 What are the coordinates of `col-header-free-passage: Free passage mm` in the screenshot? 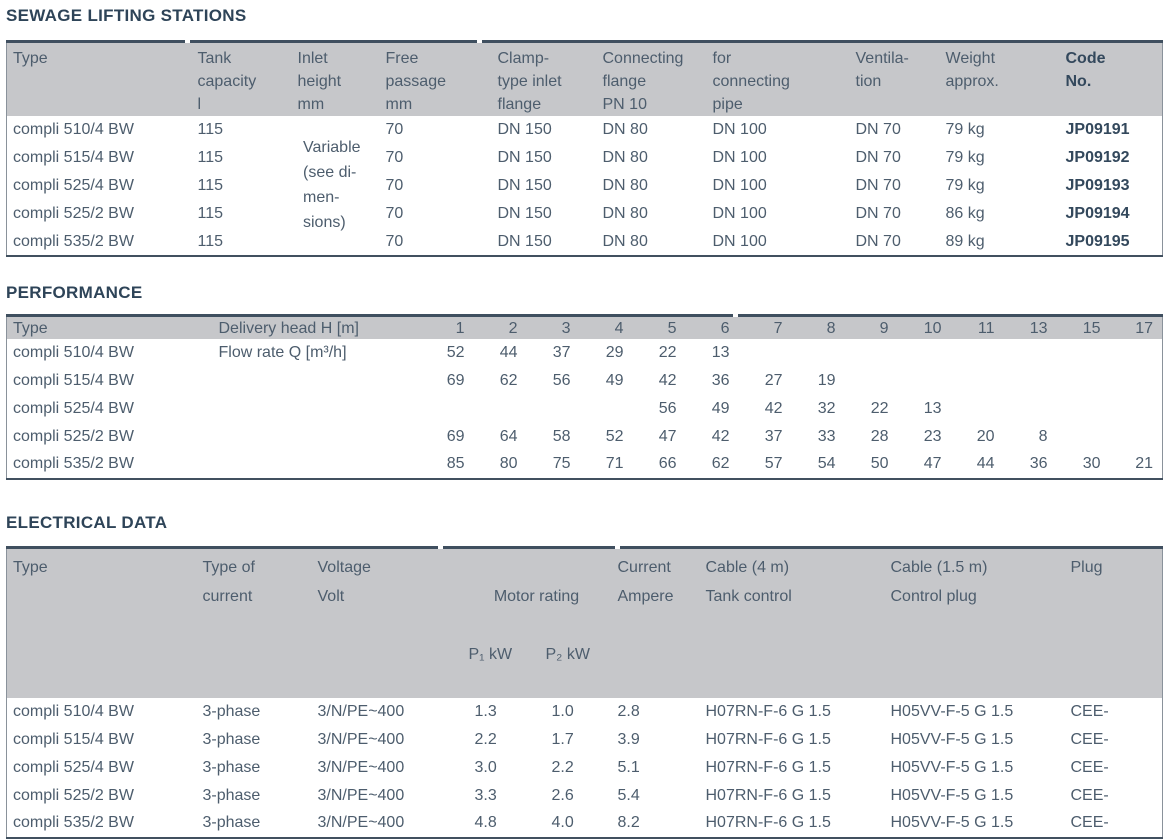 It's located at (435, 78).